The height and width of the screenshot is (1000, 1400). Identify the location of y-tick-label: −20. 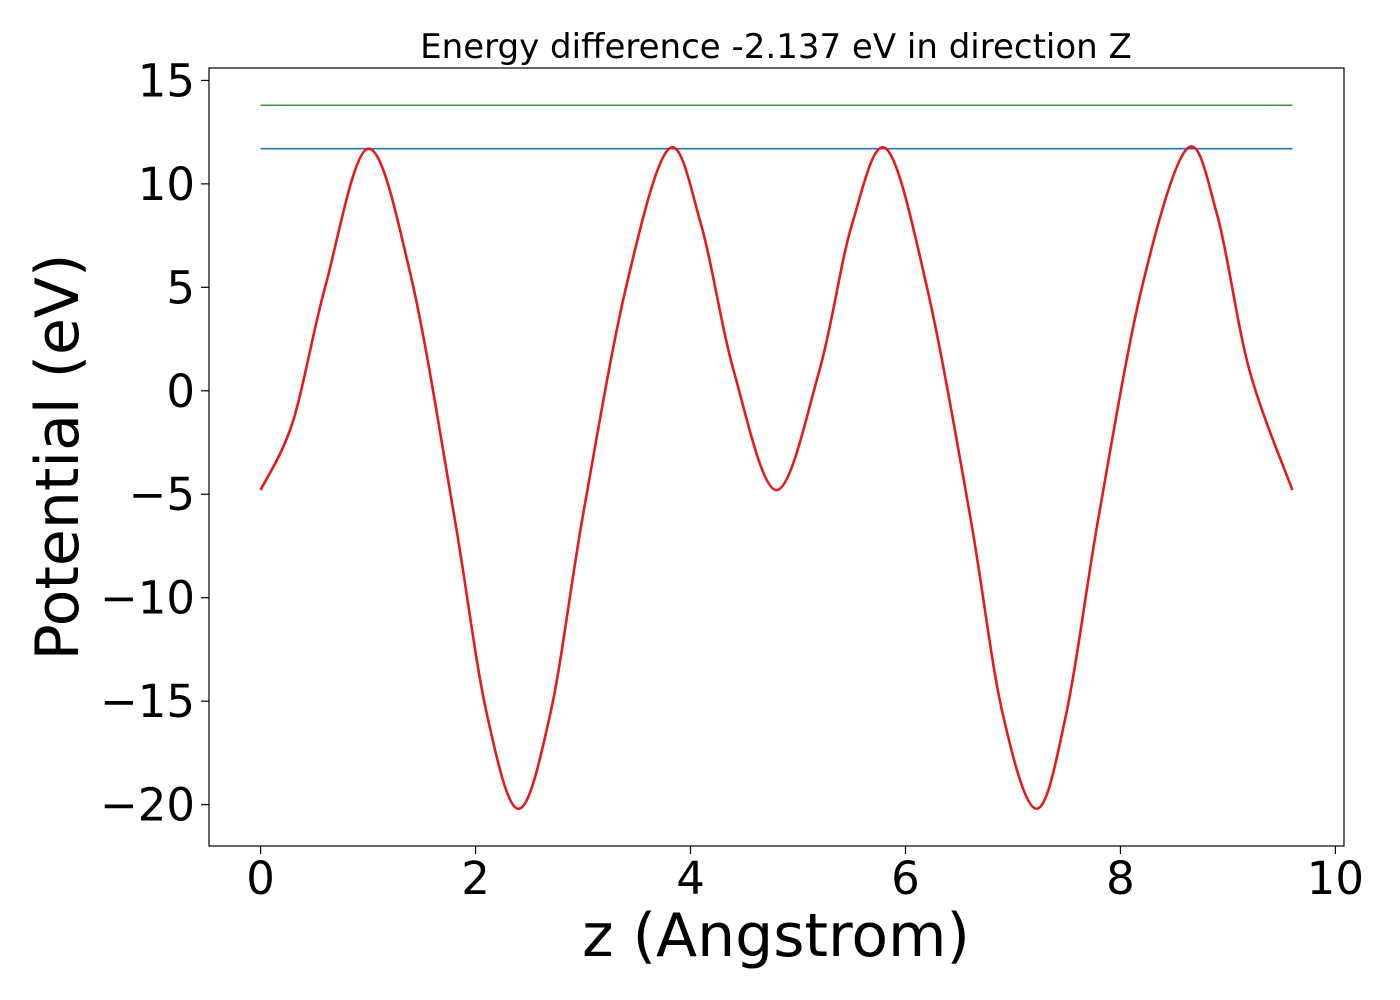
(147, 805).